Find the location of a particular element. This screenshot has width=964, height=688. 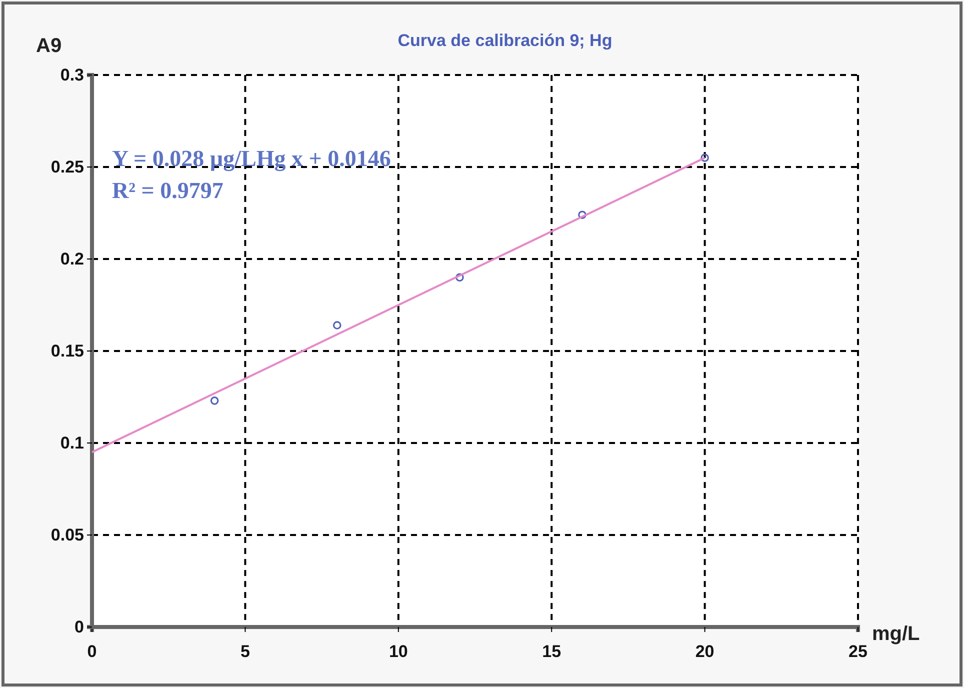

x-tick-label: 25 is located at coordinates (858, 652).